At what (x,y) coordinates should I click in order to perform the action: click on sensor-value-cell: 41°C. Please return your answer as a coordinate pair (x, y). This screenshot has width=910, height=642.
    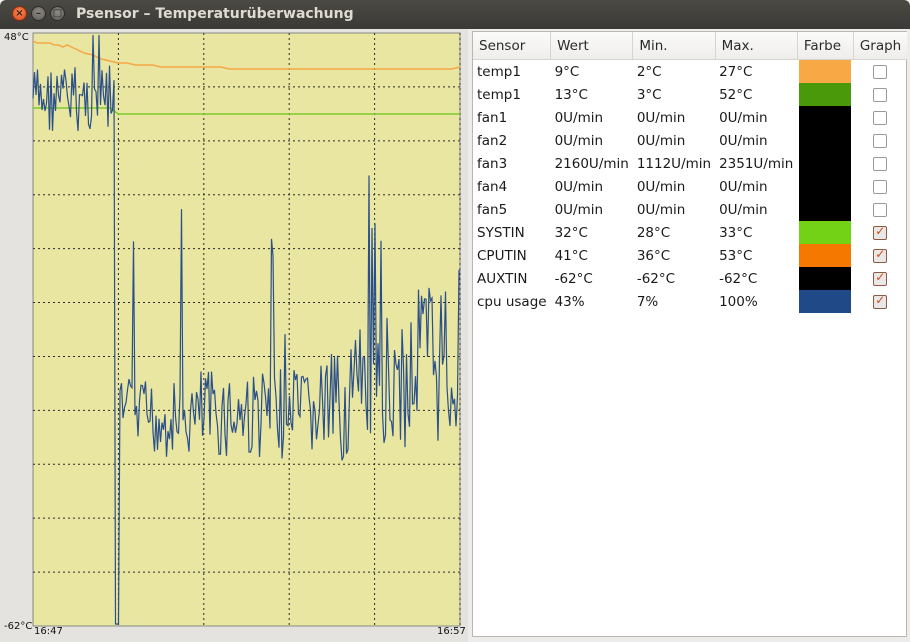
    Looking at the image, I should click on (571, 255).